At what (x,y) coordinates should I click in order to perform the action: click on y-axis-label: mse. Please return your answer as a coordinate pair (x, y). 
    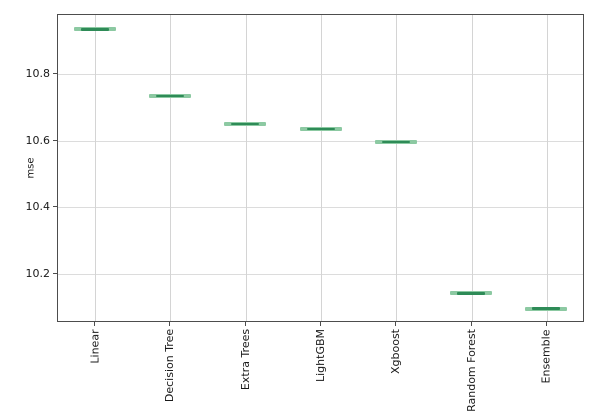
    Looking at the image, I should click on (31, 168).